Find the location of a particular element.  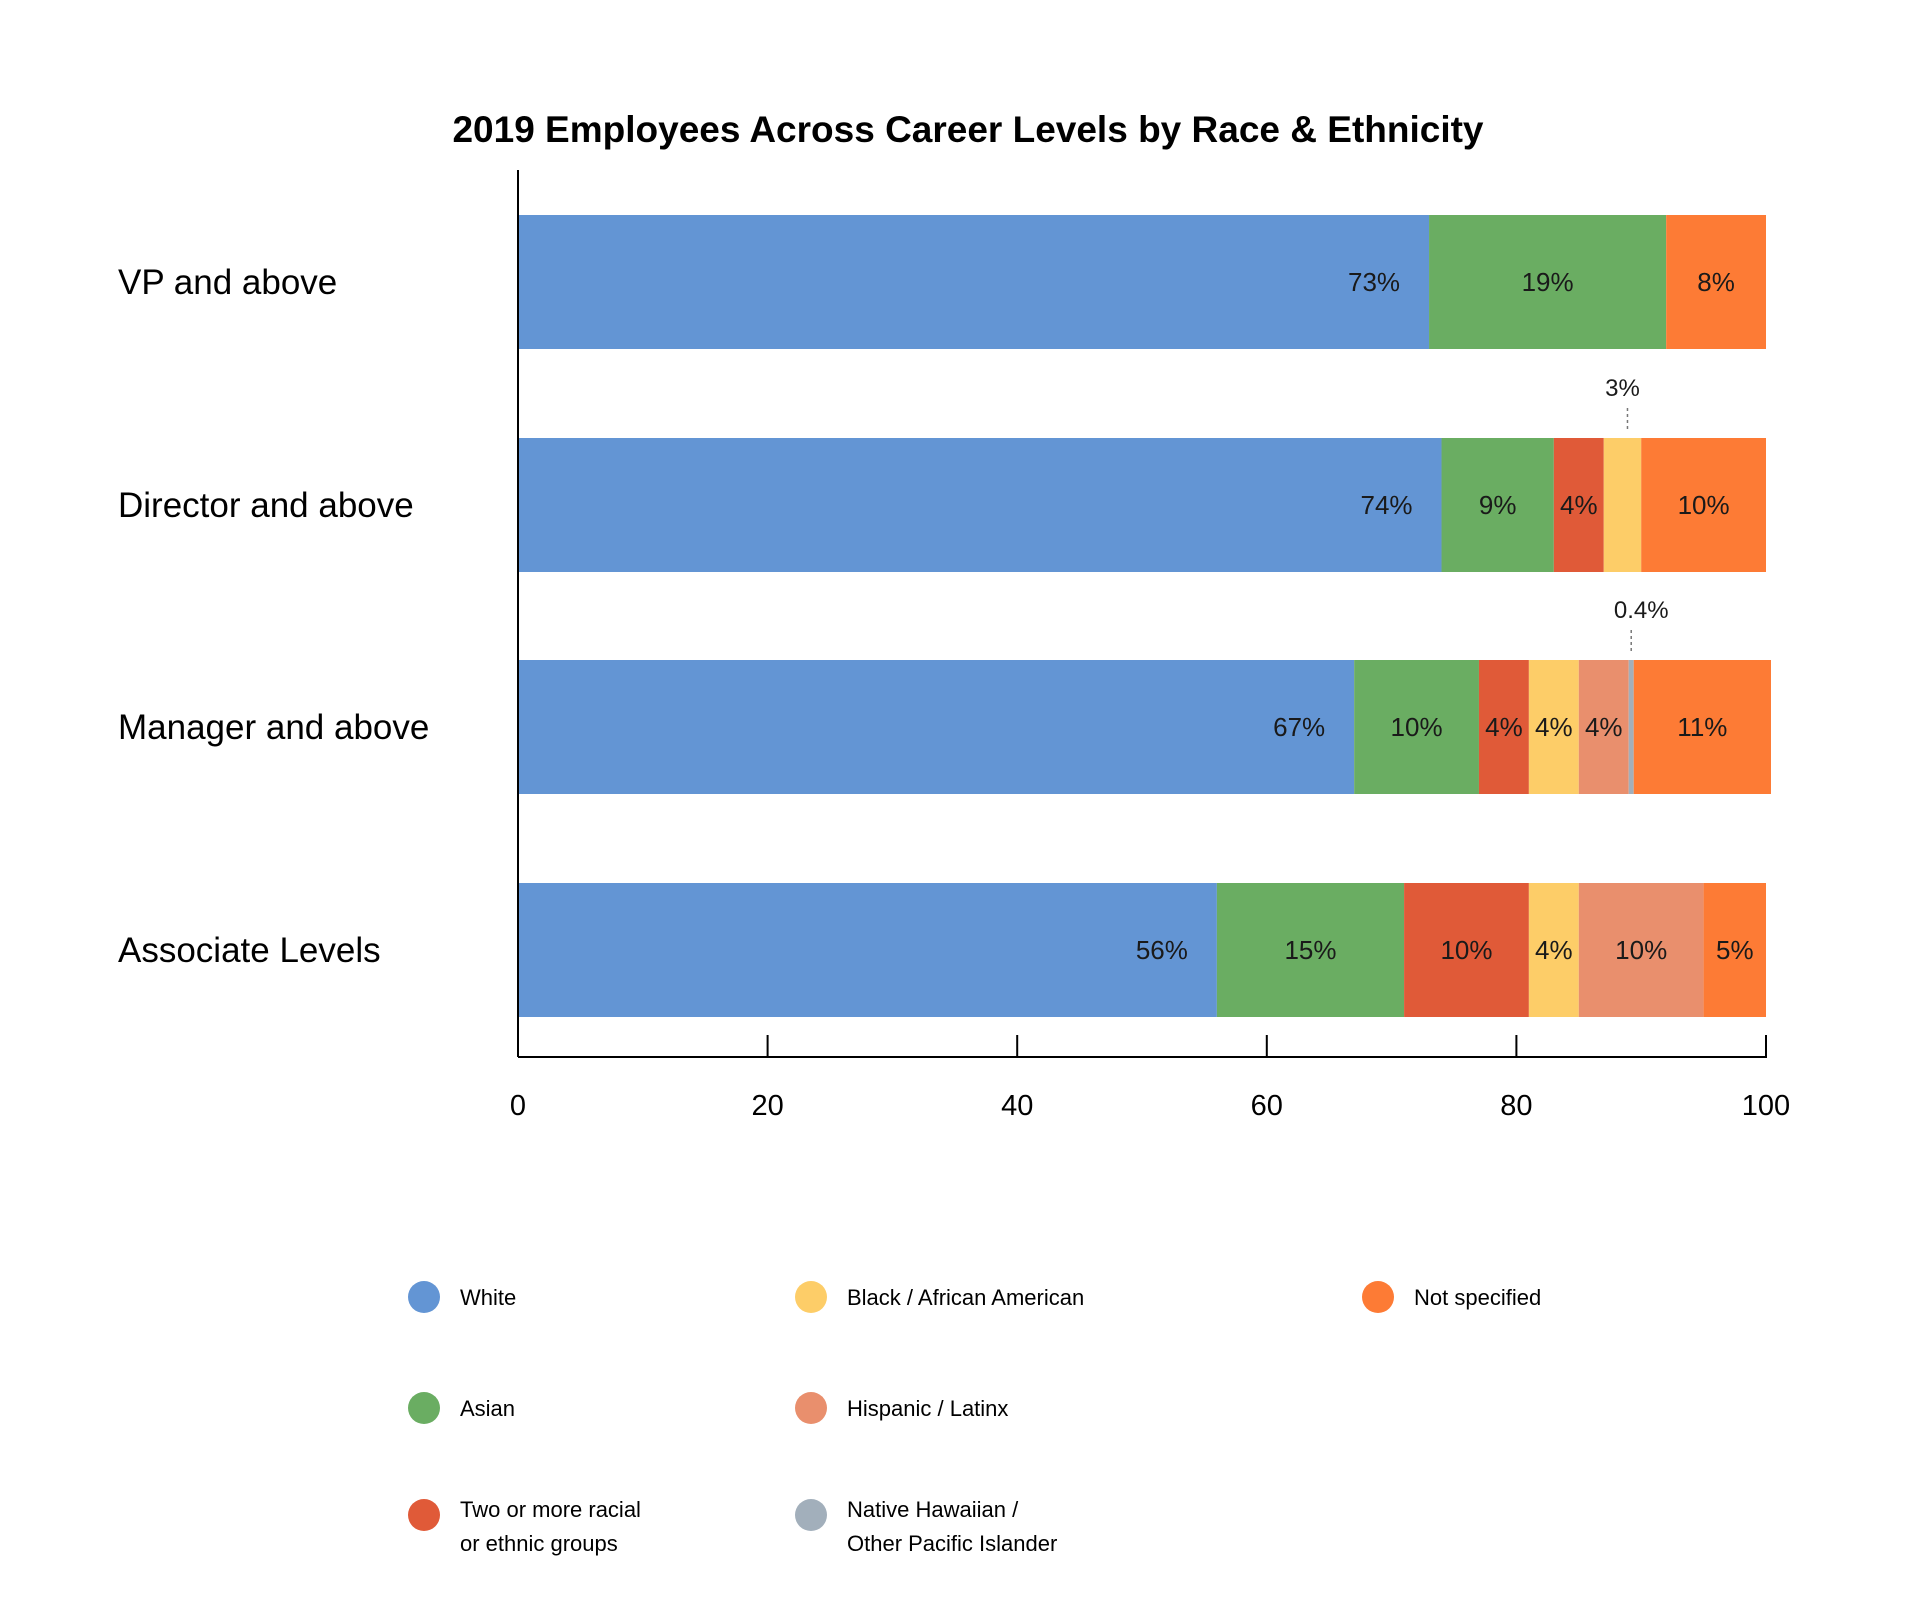

x-tick-label: 100 is located at coordinates (1766, 1106).